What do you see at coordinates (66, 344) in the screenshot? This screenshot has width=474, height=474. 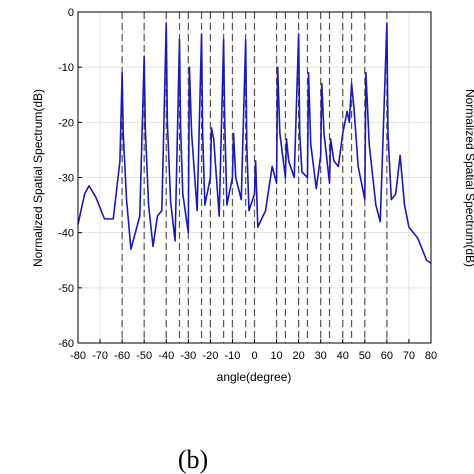 I see `y-tick-label-6: -60` at bounding box center [66, 344].